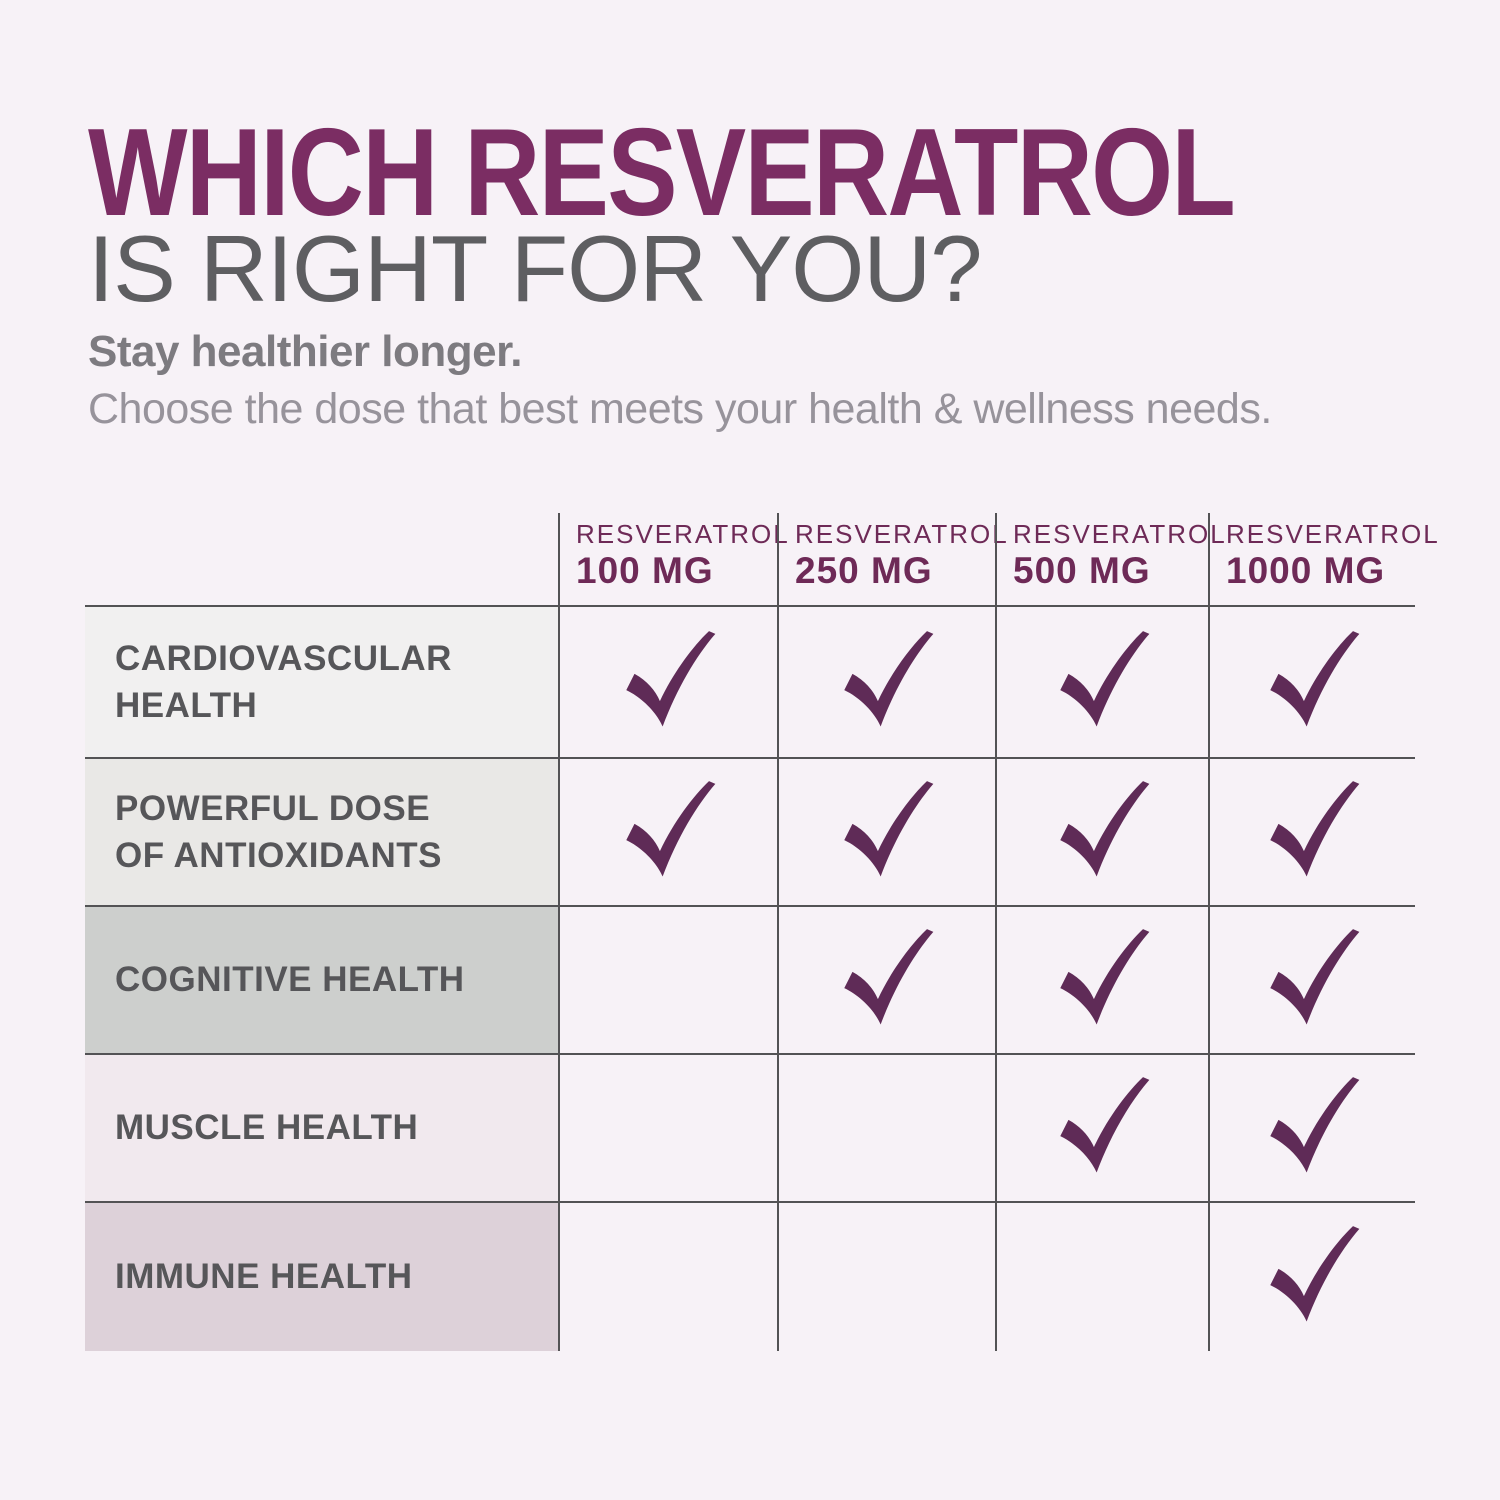 This screenshot has width=1500, height=1500. Describe the element at coordinates (321, 1276) in the screenshot. I see `row-label-immune-health: IMMUNE HEALTH` at that location.